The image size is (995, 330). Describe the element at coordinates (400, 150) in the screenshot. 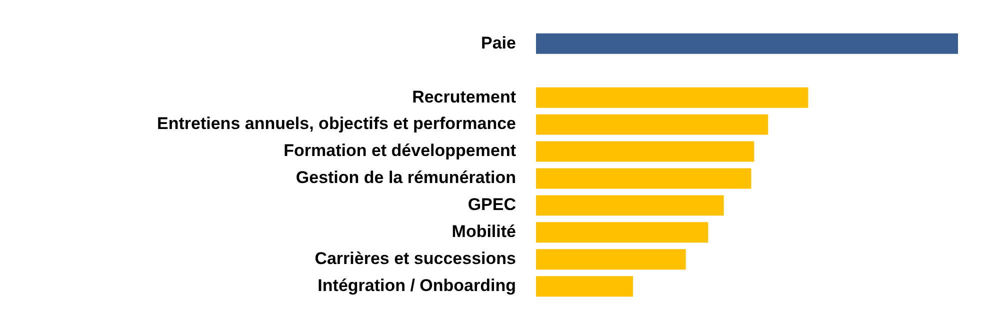

I see `y-tick-label: Formation et développement` at that location.